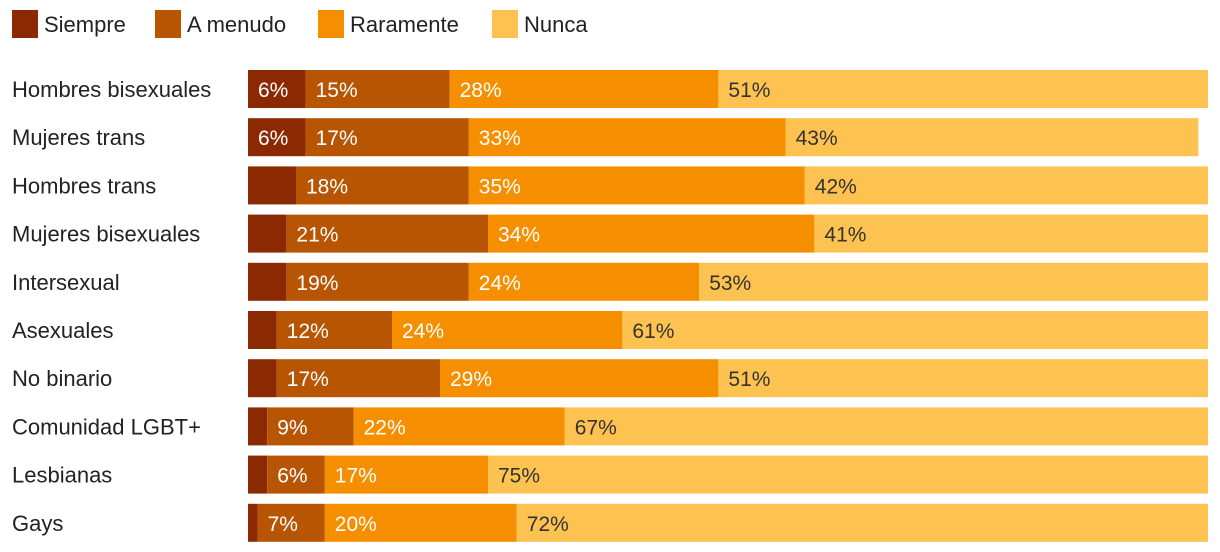  Describe the element at coordinates (556, 24) in the screenshot. I see `legend-label-nunca: Nunca` at that location.